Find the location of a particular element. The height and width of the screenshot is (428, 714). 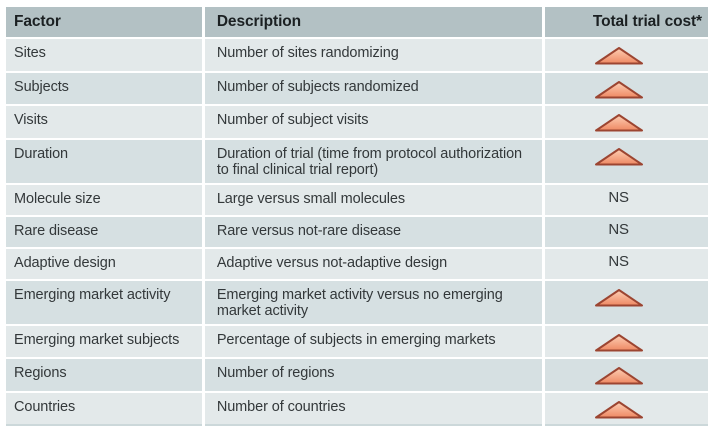

factor-cell: Duration is located at coordinates (104, 161).